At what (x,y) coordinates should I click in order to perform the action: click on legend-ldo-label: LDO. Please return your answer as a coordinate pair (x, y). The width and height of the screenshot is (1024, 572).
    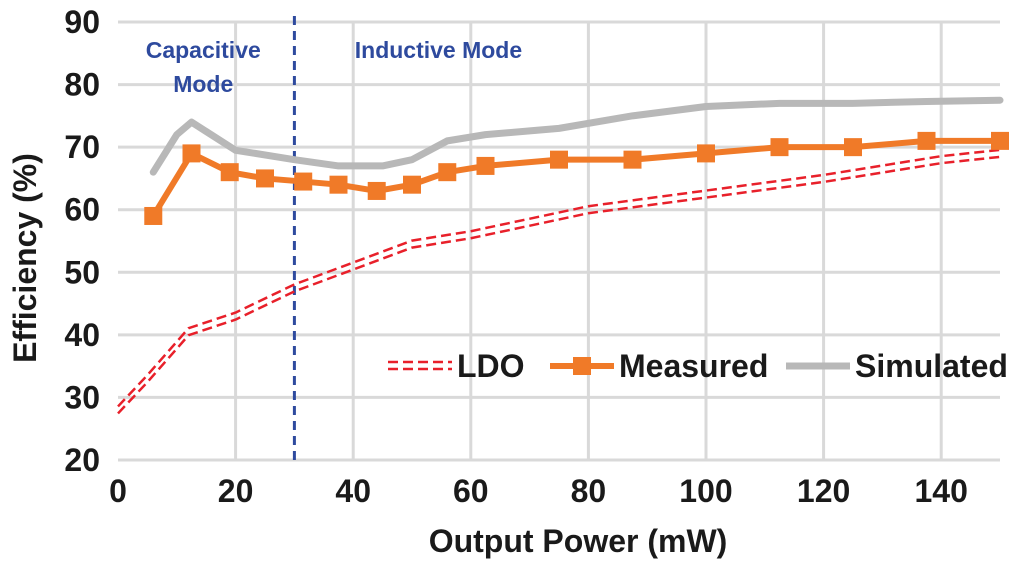
    Looking at the image, I should click on (491, 366).